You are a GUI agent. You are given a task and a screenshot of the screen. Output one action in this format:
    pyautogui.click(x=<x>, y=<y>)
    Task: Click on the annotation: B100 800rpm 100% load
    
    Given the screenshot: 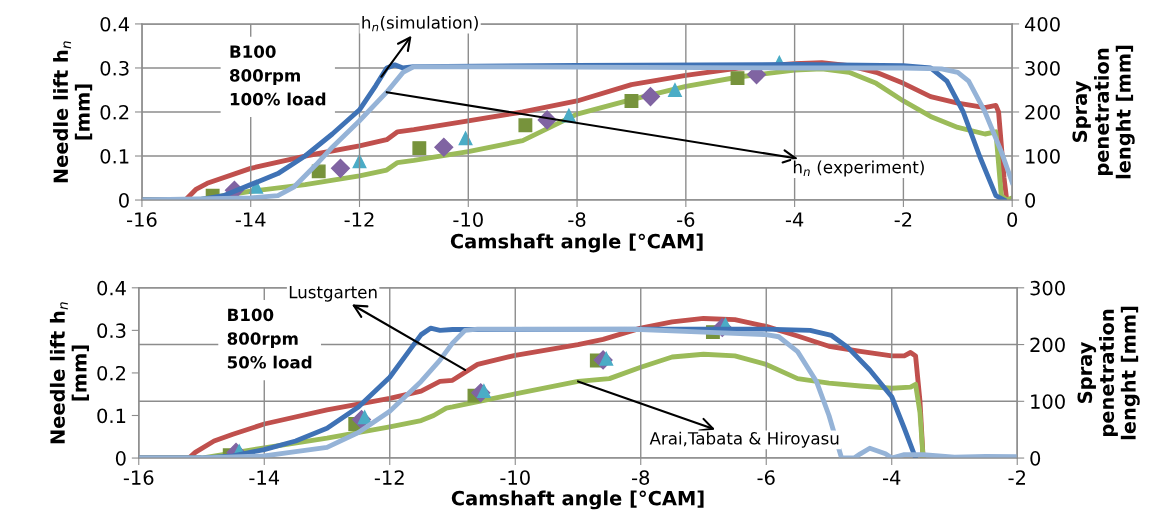 What is the action you would take?
    pyautogui.click(x=277, y=75)
    